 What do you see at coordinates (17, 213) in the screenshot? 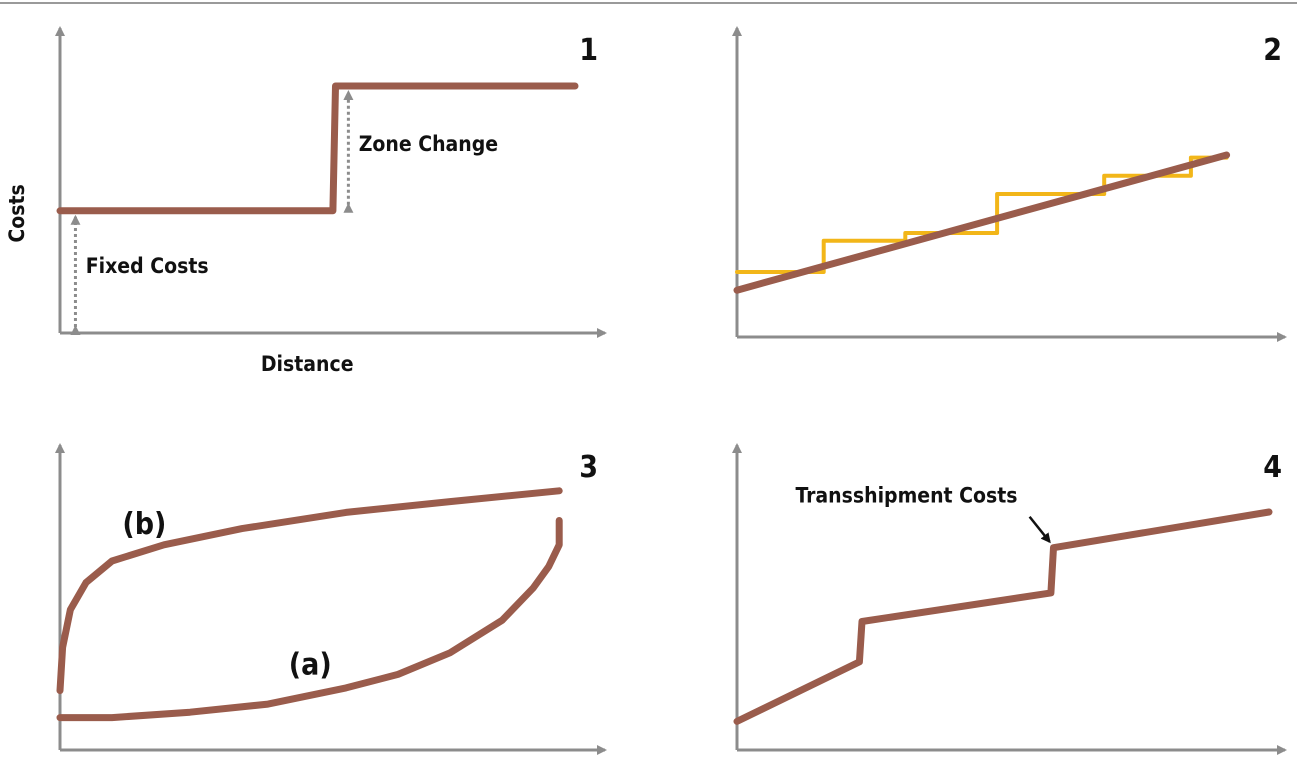
I see `chart1-y-axis-label: Costs` at bounding box center [17, 213].